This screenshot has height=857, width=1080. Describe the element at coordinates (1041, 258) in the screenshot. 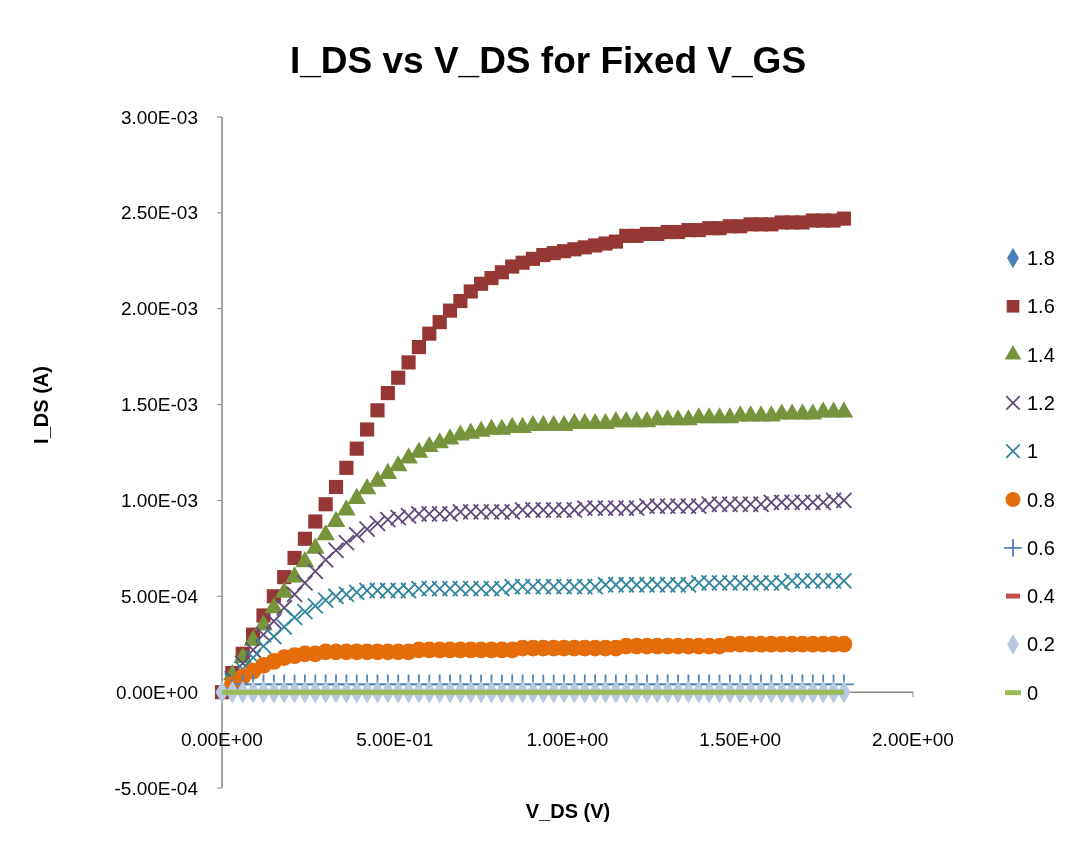

I see `legend-label: 1.8` at that location.